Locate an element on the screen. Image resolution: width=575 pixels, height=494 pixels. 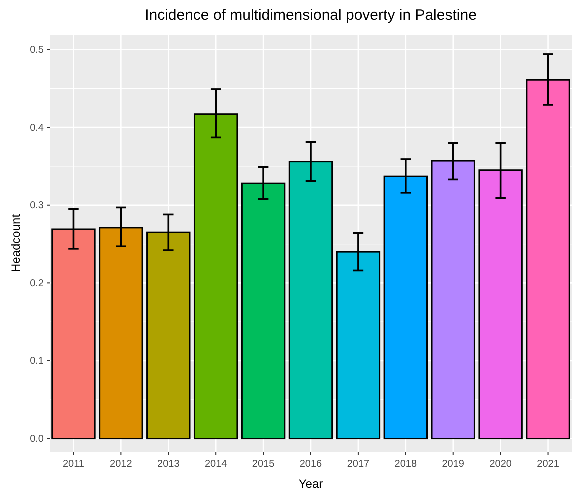
y-tick-label: 0.2 is located at coordinates (37, 284).